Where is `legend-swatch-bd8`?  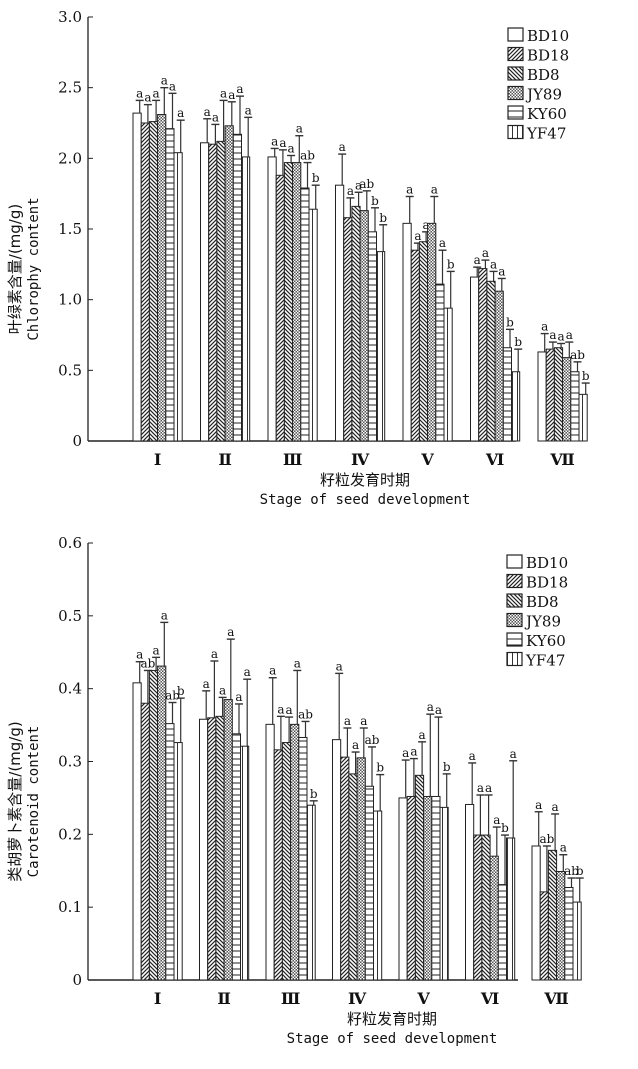
legend-swatch-bd8 is located at coordinates (514, 600).